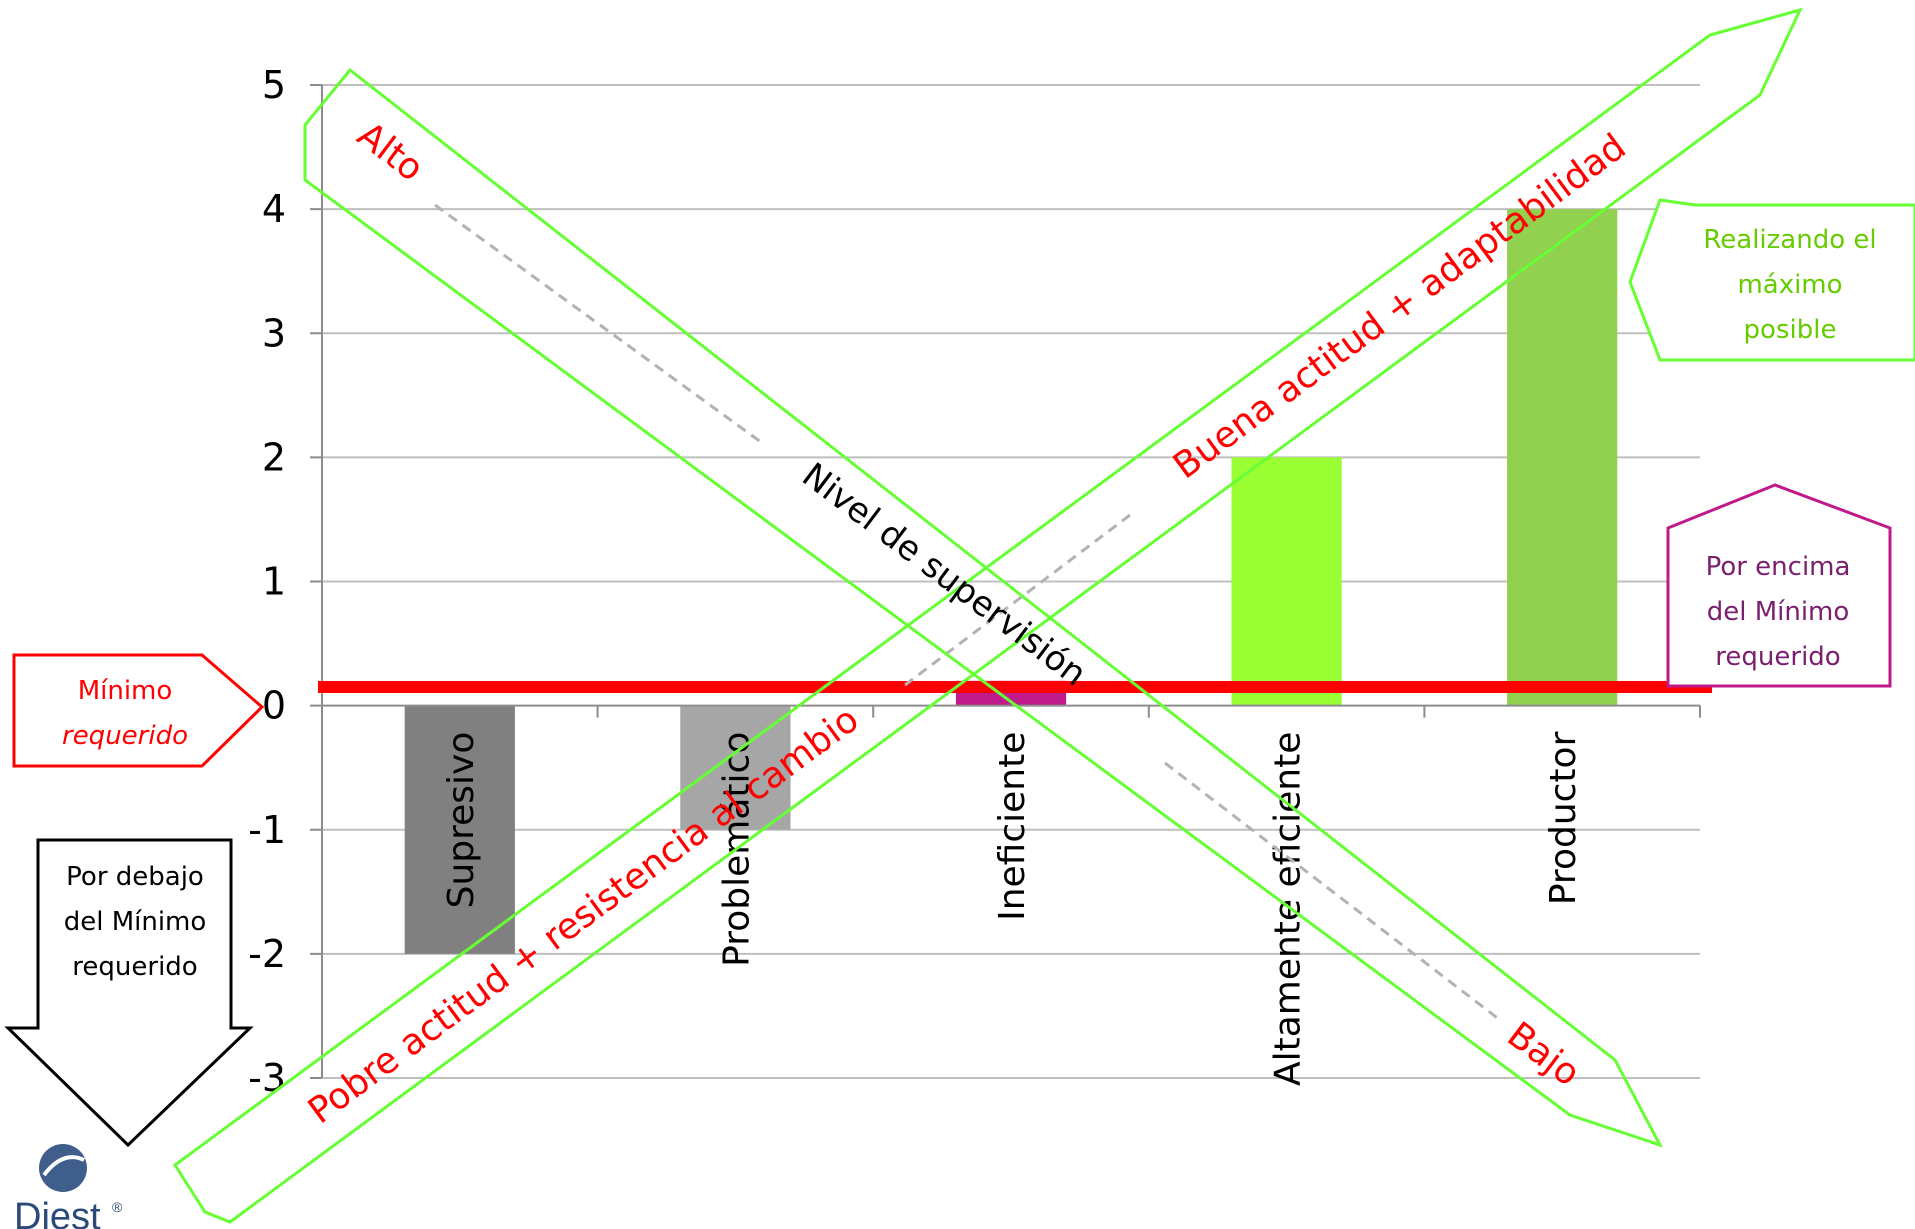 This screenshot has width=1915, height=1229. What do you see at coordinates (1790, 330) in the screenshot?
I see `max-callout-line3: posible` at bounding box center [1790, 330].